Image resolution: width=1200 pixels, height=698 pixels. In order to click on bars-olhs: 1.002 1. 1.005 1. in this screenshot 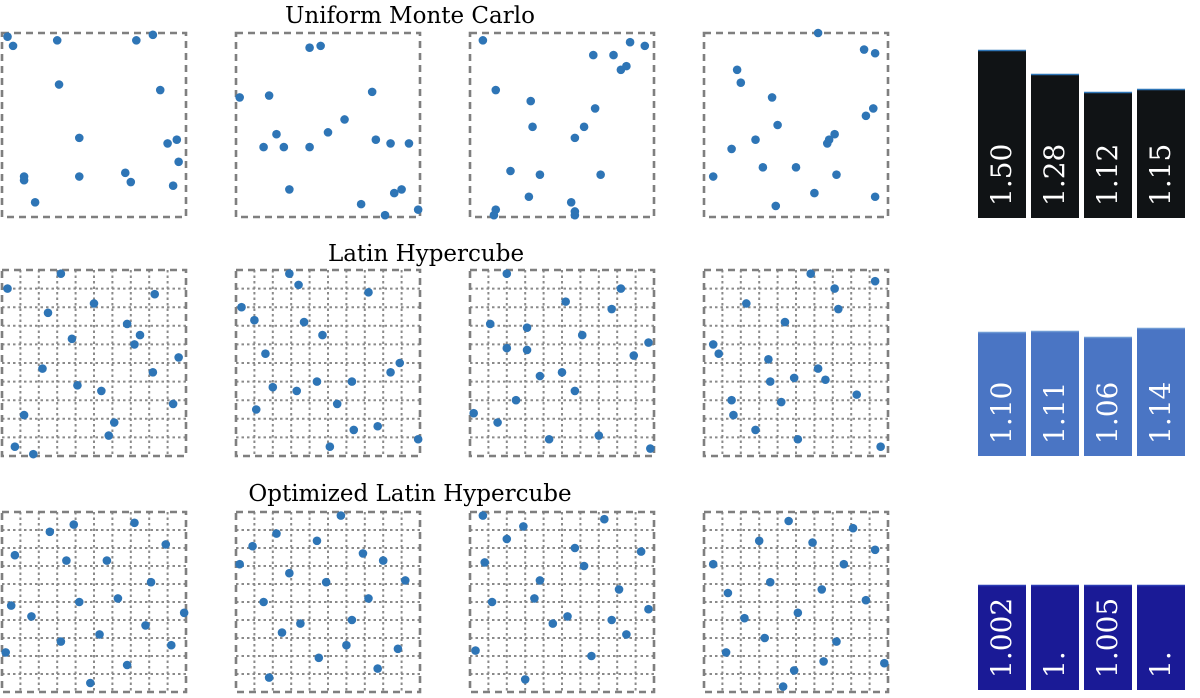, I will do `click(1081, 637)`.